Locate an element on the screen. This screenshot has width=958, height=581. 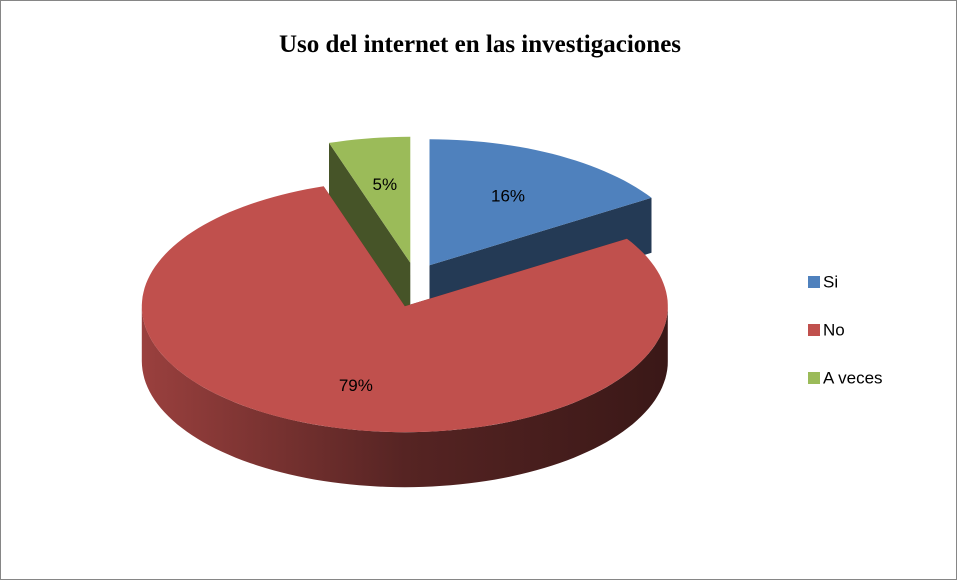
legend-label: No is located at coordinates (834, 329).